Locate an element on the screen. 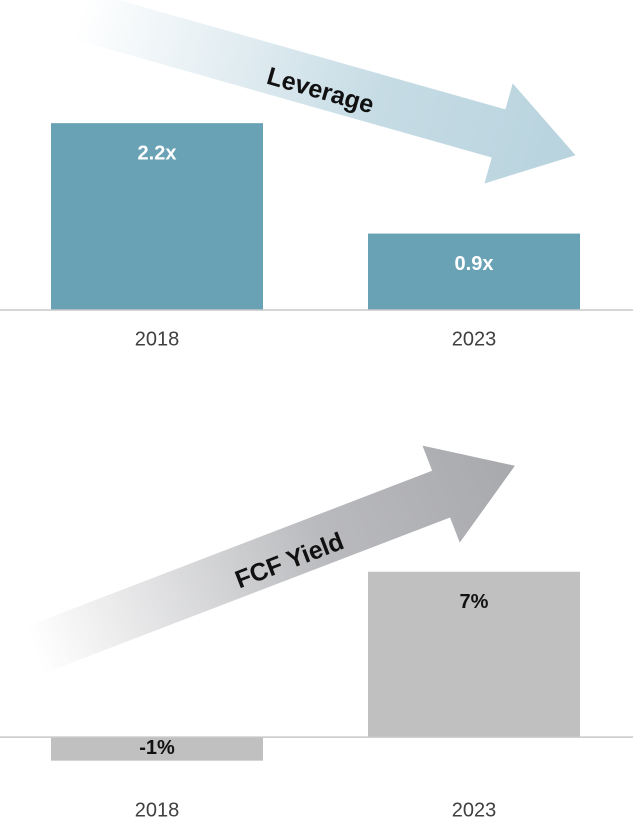 This screenshot has width=633, height=828. value-label: -1% is located at coordinates (157, 748).